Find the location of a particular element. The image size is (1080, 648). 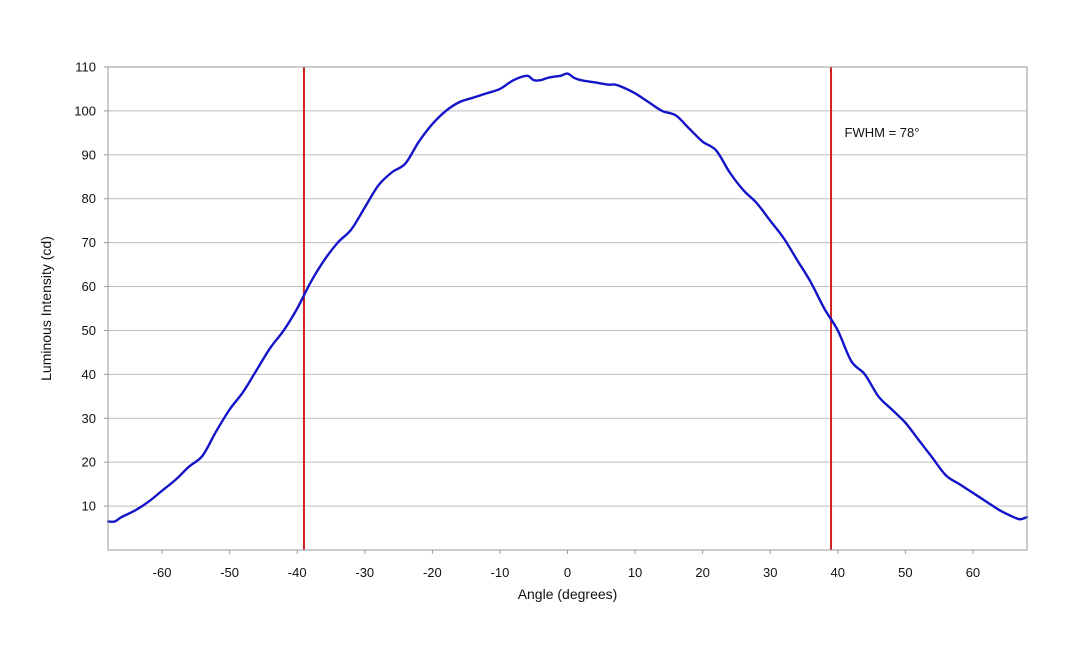

x-tick-label: 0 is located at coordinates (567, 572).